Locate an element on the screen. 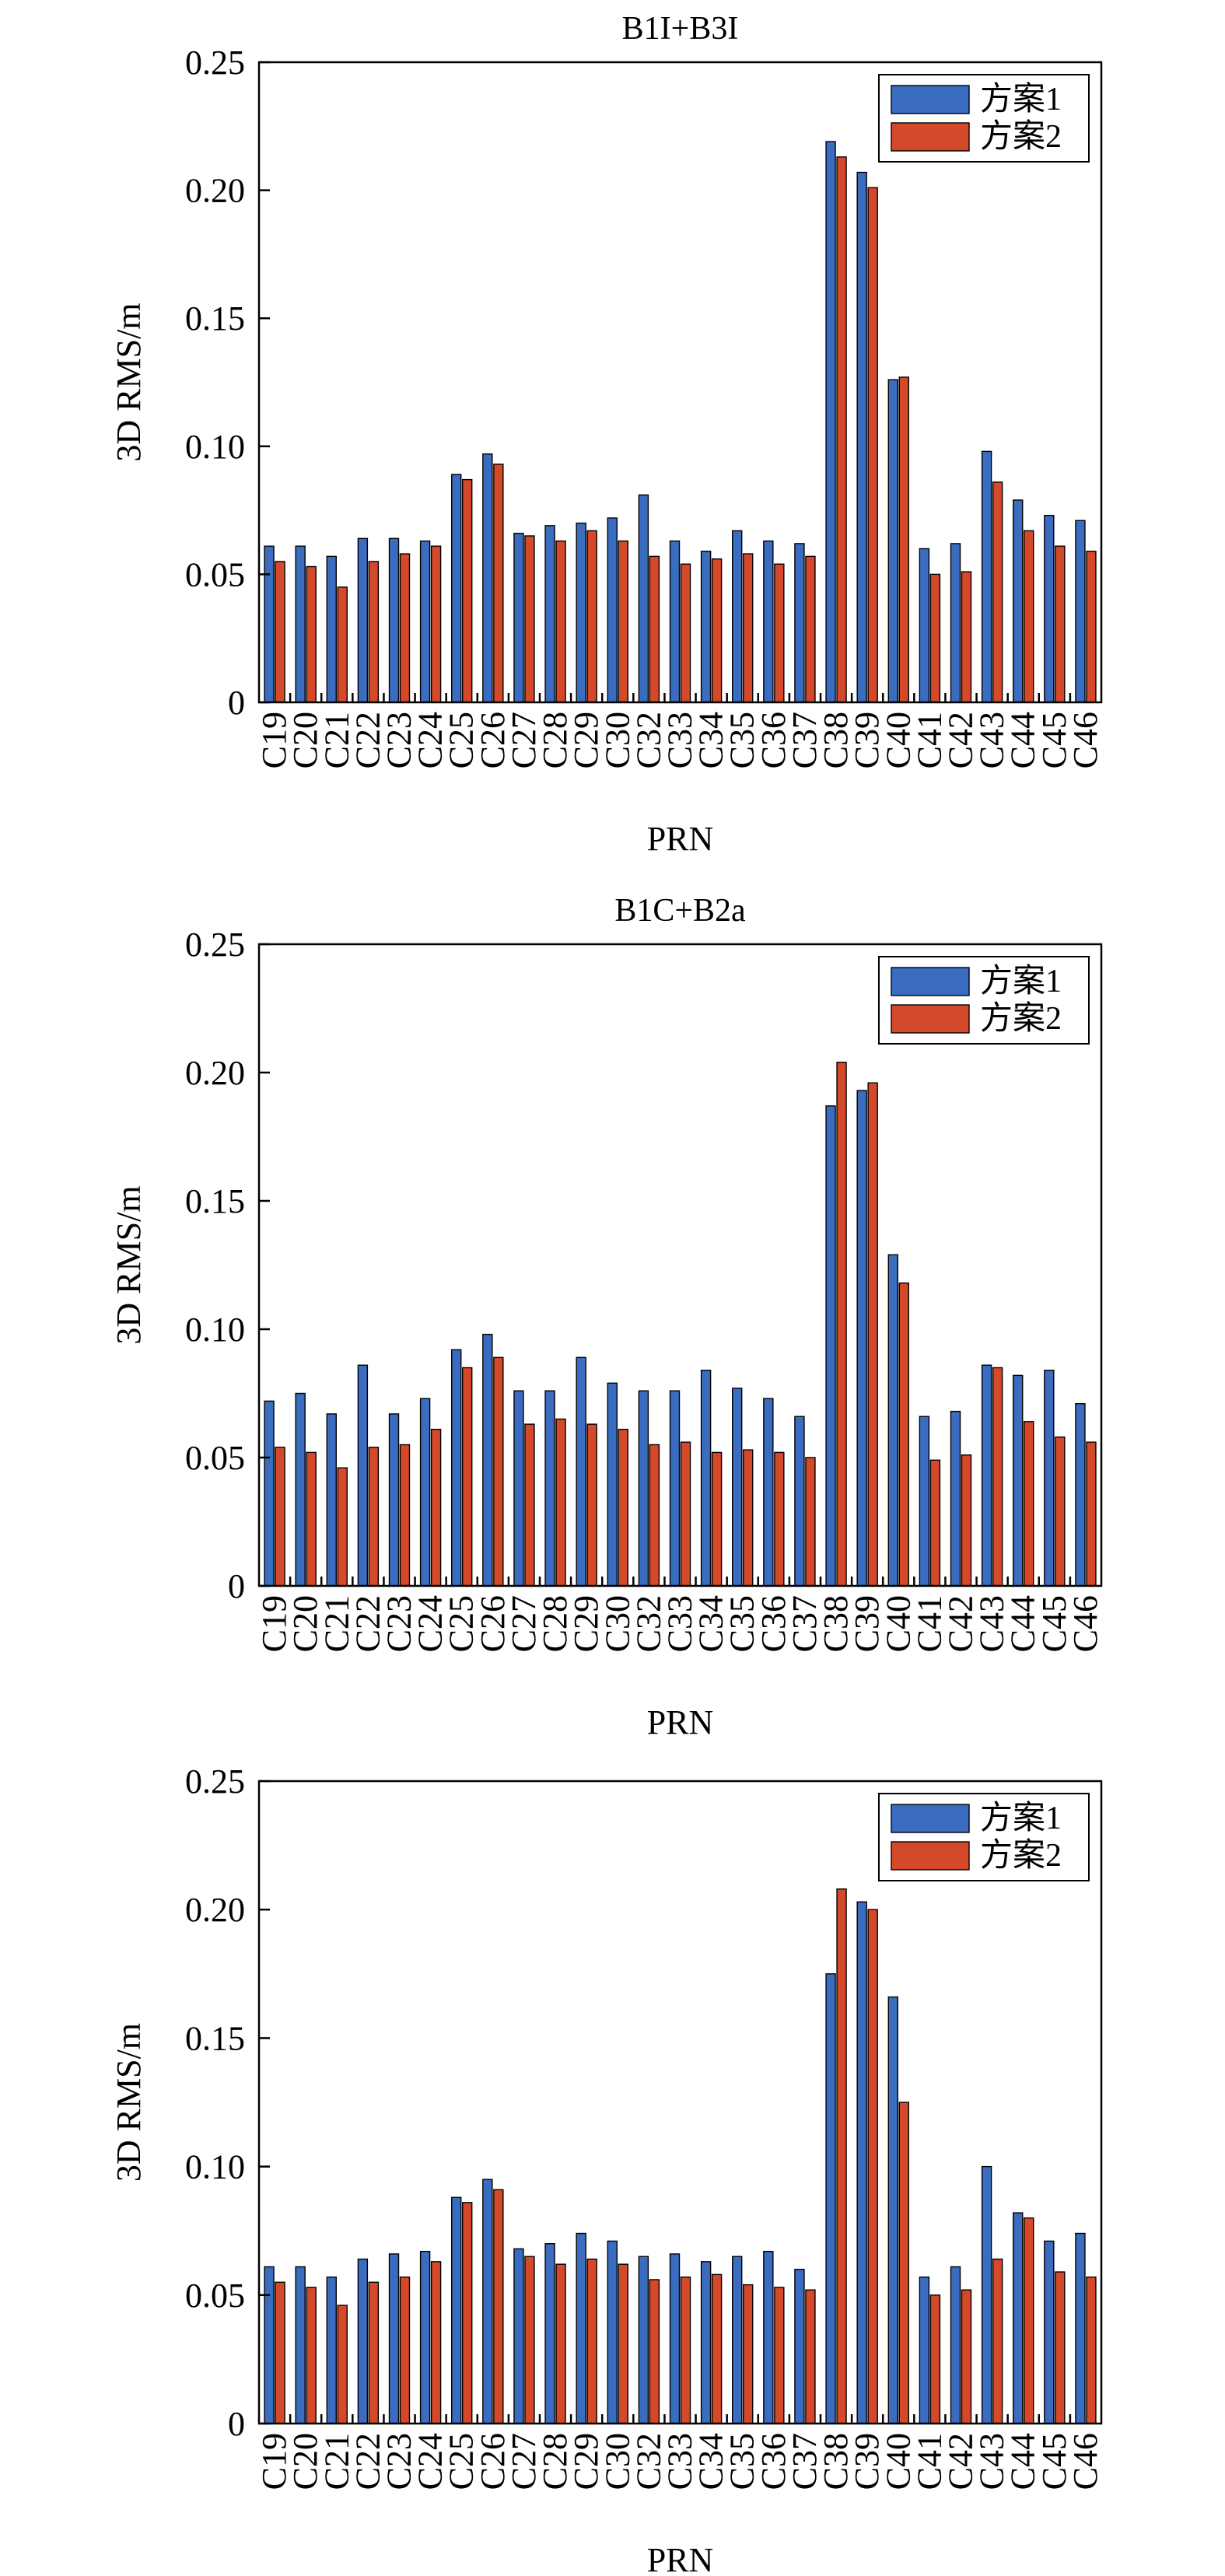 The width and height of the screenshot is (1225, 2576). bar-scheme2-C40 is located at coordinates (904, 1434).